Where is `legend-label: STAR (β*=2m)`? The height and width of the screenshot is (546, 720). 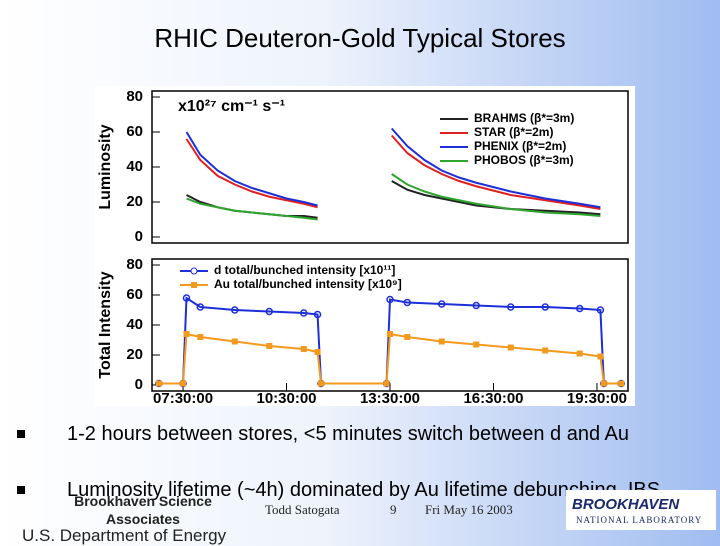 legend-label: STAR (β*=2m) is located at coordinates (513, 132).